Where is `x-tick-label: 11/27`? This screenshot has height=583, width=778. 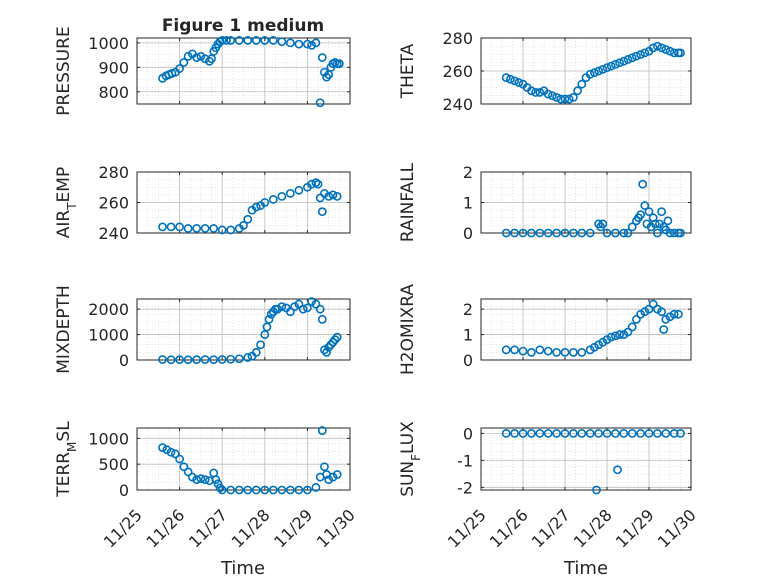 x-tick-label: 11/27 is located at coordinates (551, 528).